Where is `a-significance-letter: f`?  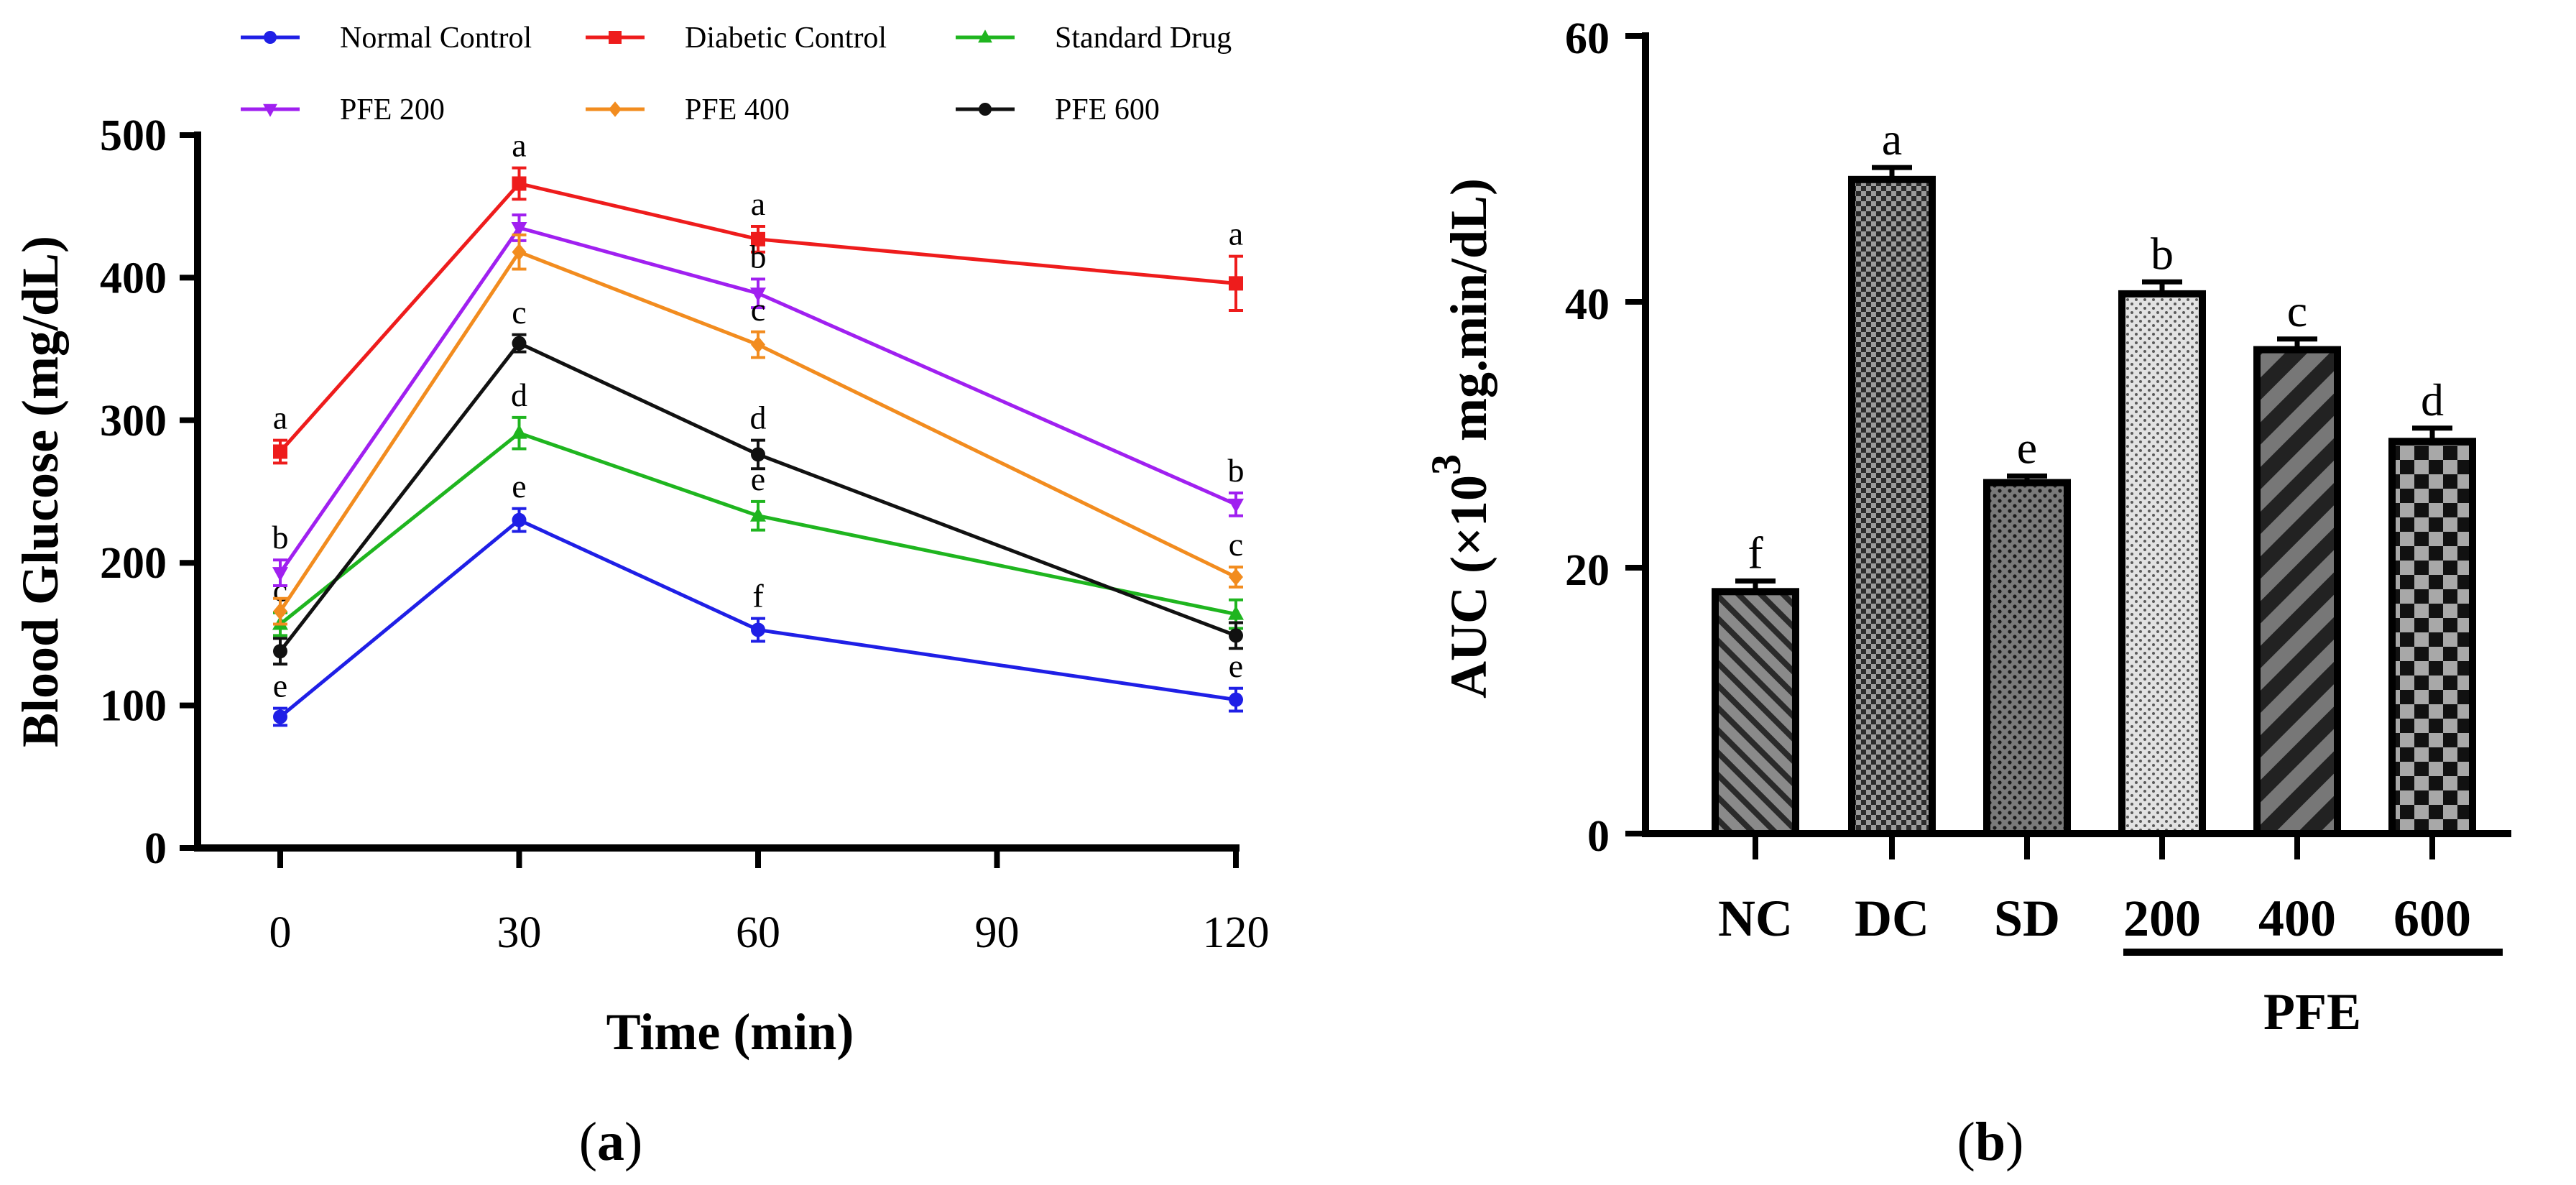 a-significance-letter: f is located at coordinates (758, 596).